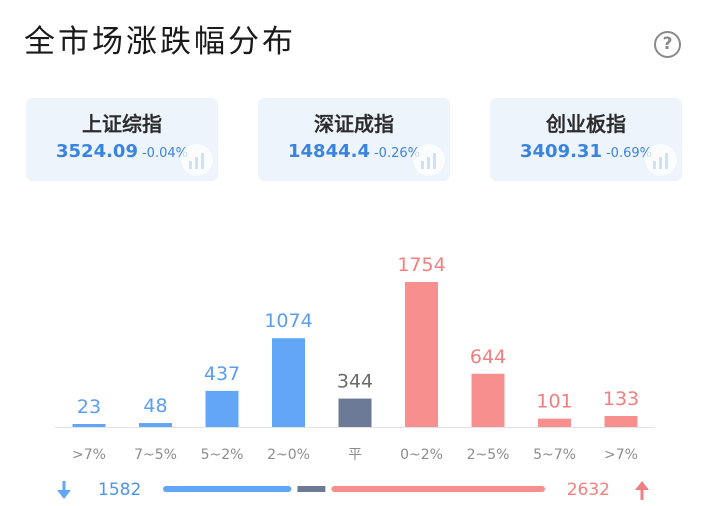 This screenshot has width=713, height=506. Describe the element at coordinates (586, 124) in the screenshot. I see `index-name: 创业板指` at that location.